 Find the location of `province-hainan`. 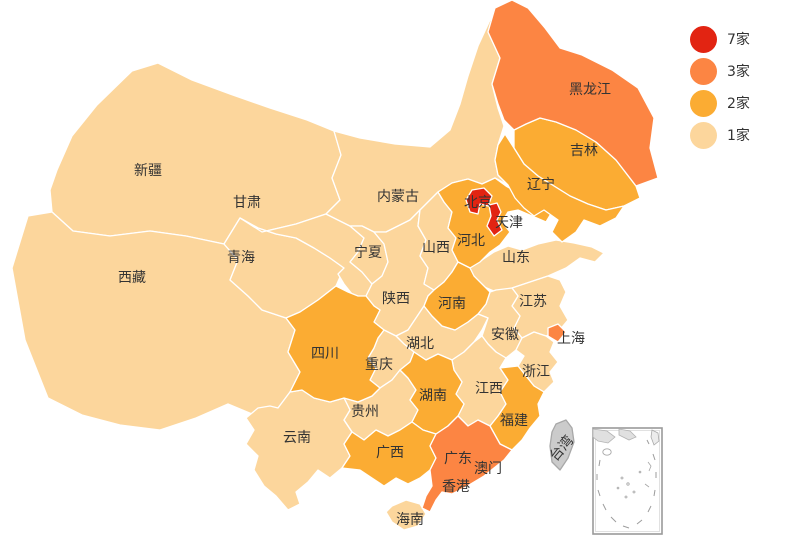

province-hainan is located at coordinates (406, 515).